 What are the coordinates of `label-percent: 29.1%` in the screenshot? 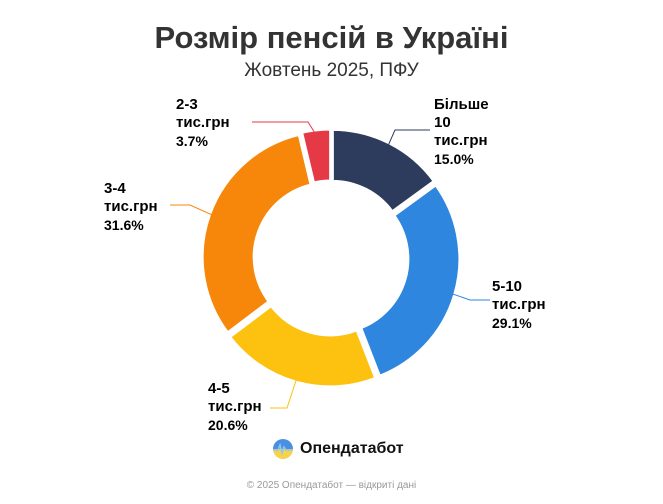 It's located at (512, 323).